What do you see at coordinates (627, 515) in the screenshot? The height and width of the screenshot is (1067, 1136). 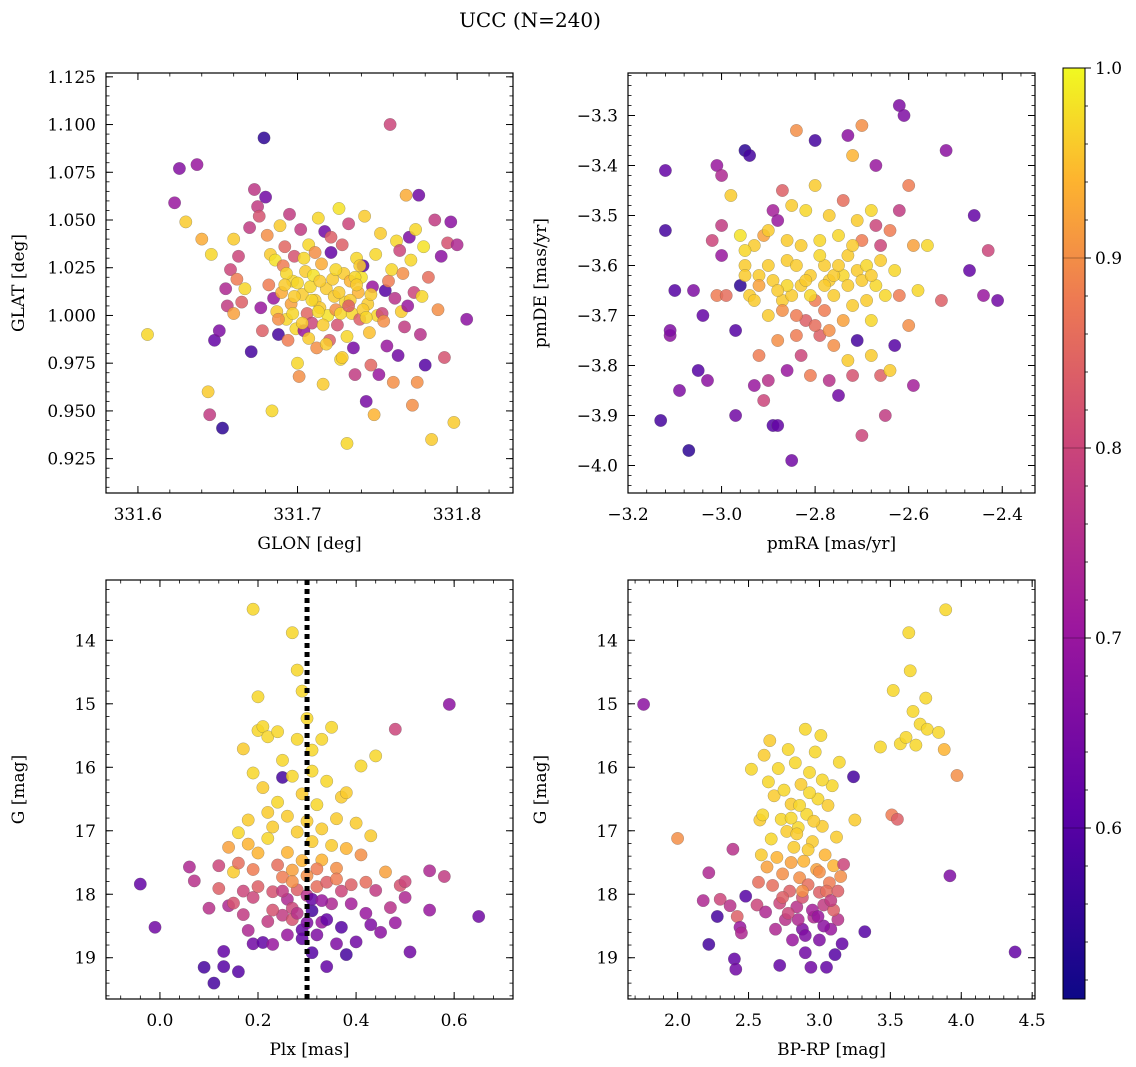 I see `x-tick-label: −3.2` at bounding box center [627, 515].